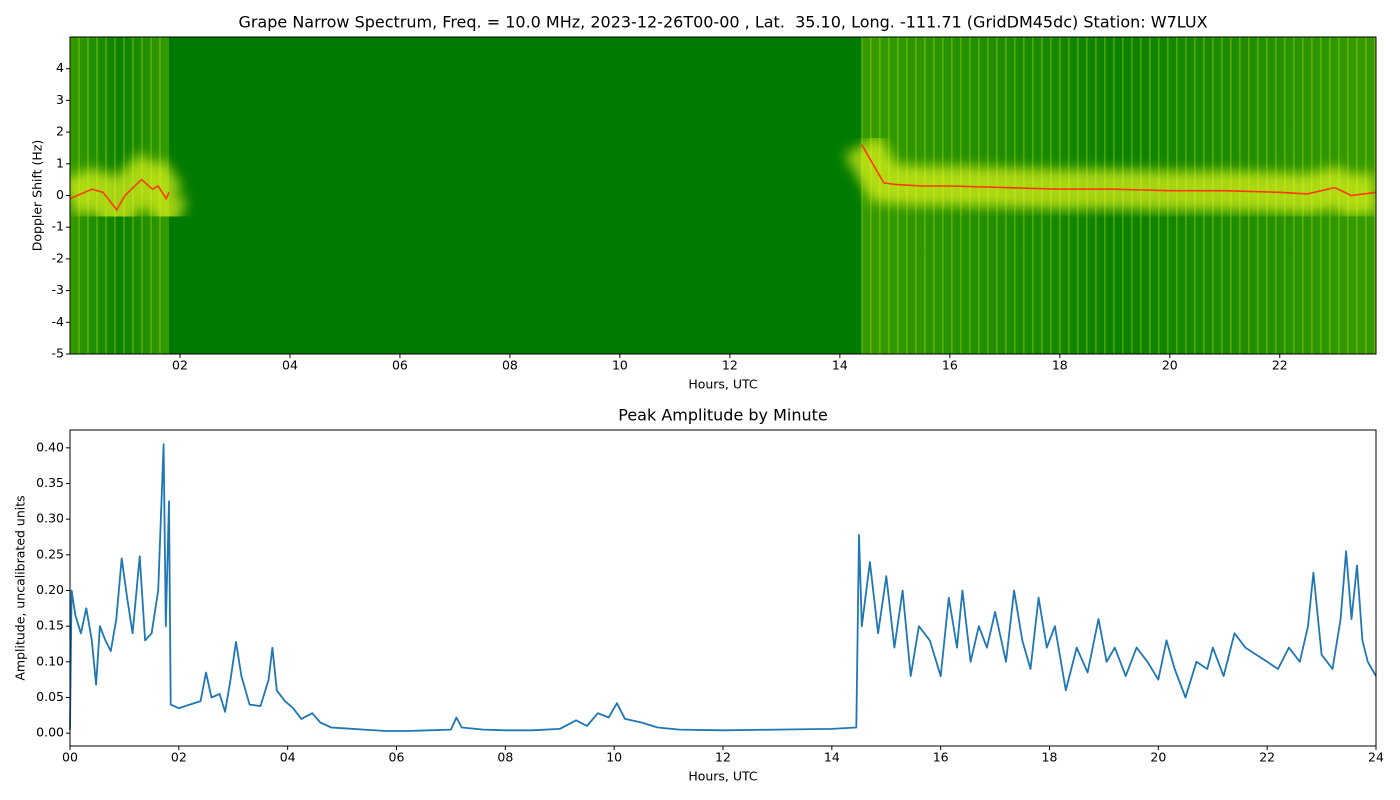 This screenshot has width=1400, height=800. I want to click on y-tick-label: 4, so click(60, 67).